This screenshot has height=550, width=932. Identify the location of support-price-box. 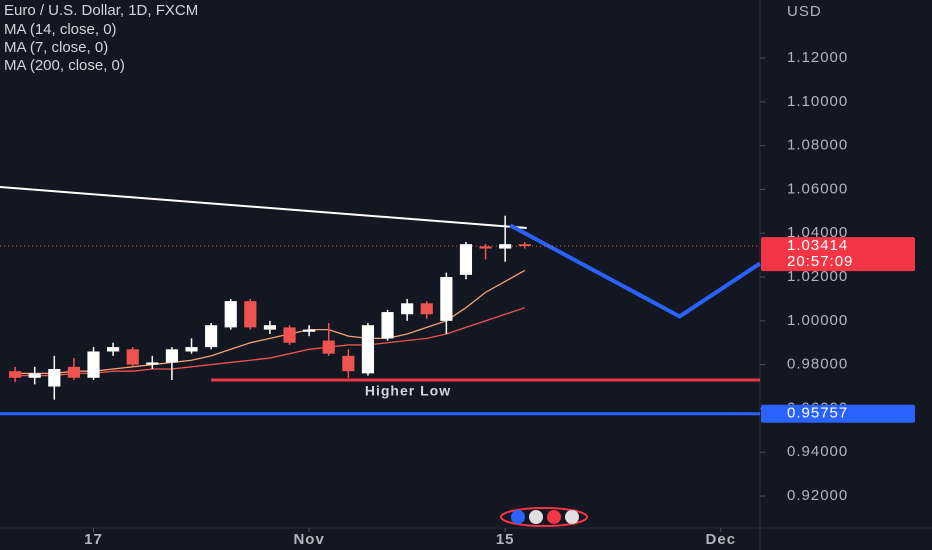
(838, 413).